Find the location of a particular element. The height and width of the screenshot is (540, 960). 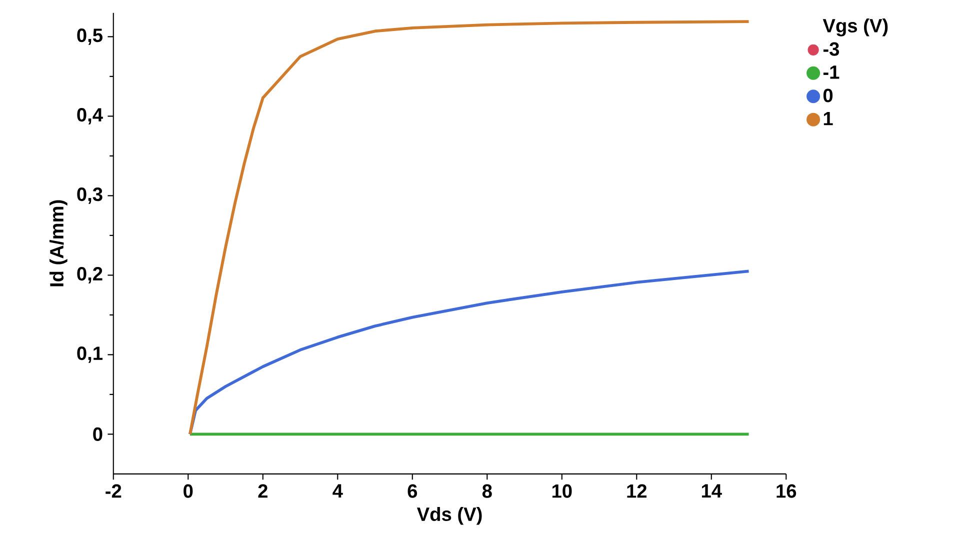

y-tick-label: 0,1 is located at coordinates (89, 354).